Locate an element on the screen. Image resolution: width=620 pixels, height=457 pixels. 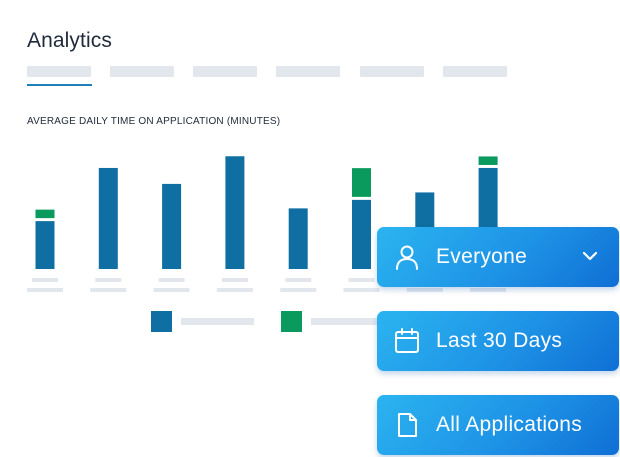
audience-filter-label: Everyone is located at coordinates (482, 256).